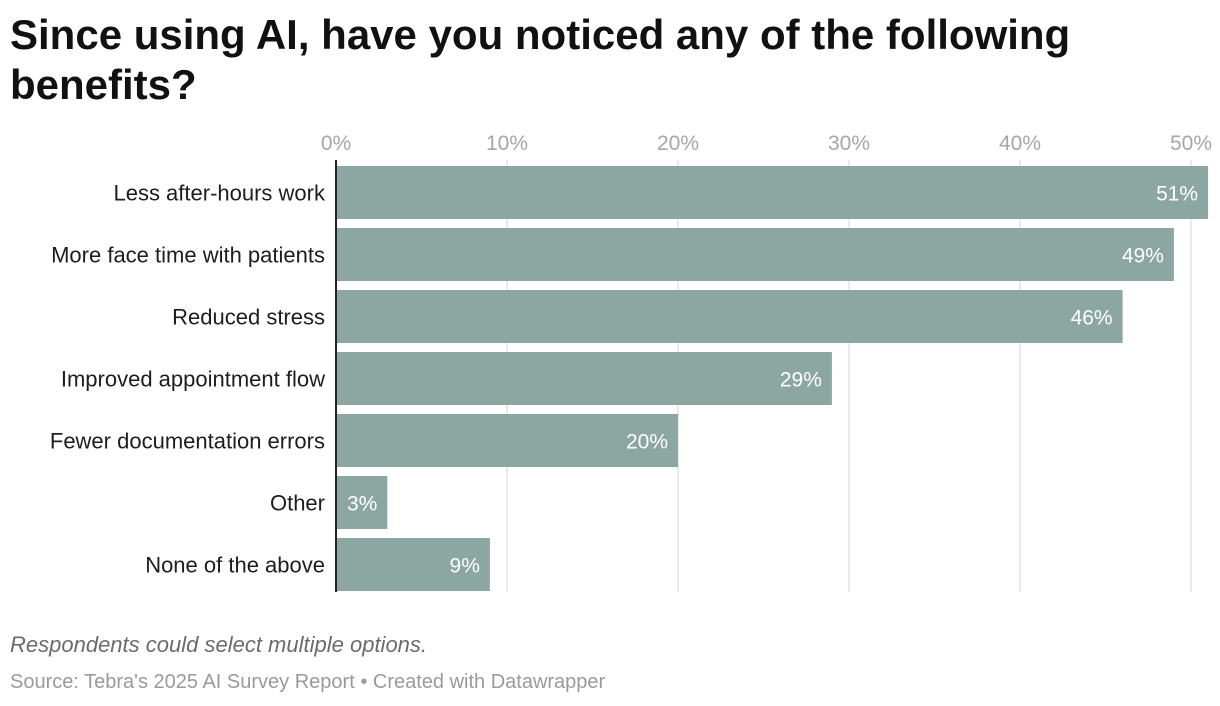  I want to click on category-label: More face time with patients, so click(188, 255).